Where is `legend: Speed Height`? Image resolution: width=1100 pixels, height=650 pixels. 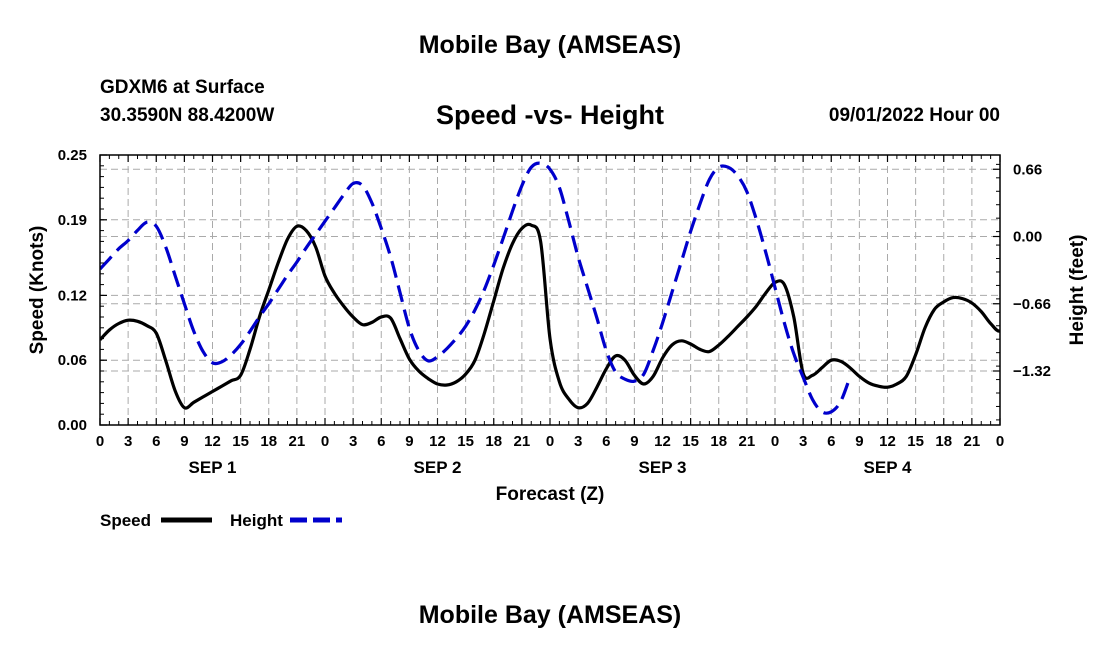 legend: Speed Height is located at coordinates (221, 520).